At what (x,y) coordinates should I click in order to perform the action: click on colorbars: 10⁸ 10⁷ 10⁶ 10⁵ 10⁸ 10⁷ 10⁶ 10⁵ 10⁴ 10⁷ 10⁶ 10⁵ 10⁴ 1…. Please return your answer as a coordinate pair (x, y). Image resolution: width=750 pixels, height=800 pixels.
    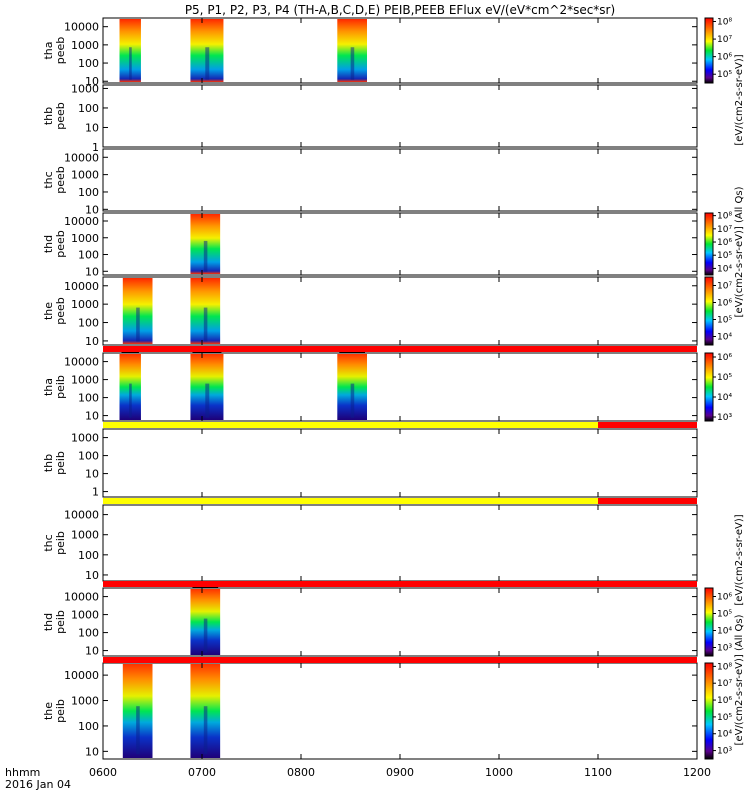
    Looking at the image, I should click on (718, 388).